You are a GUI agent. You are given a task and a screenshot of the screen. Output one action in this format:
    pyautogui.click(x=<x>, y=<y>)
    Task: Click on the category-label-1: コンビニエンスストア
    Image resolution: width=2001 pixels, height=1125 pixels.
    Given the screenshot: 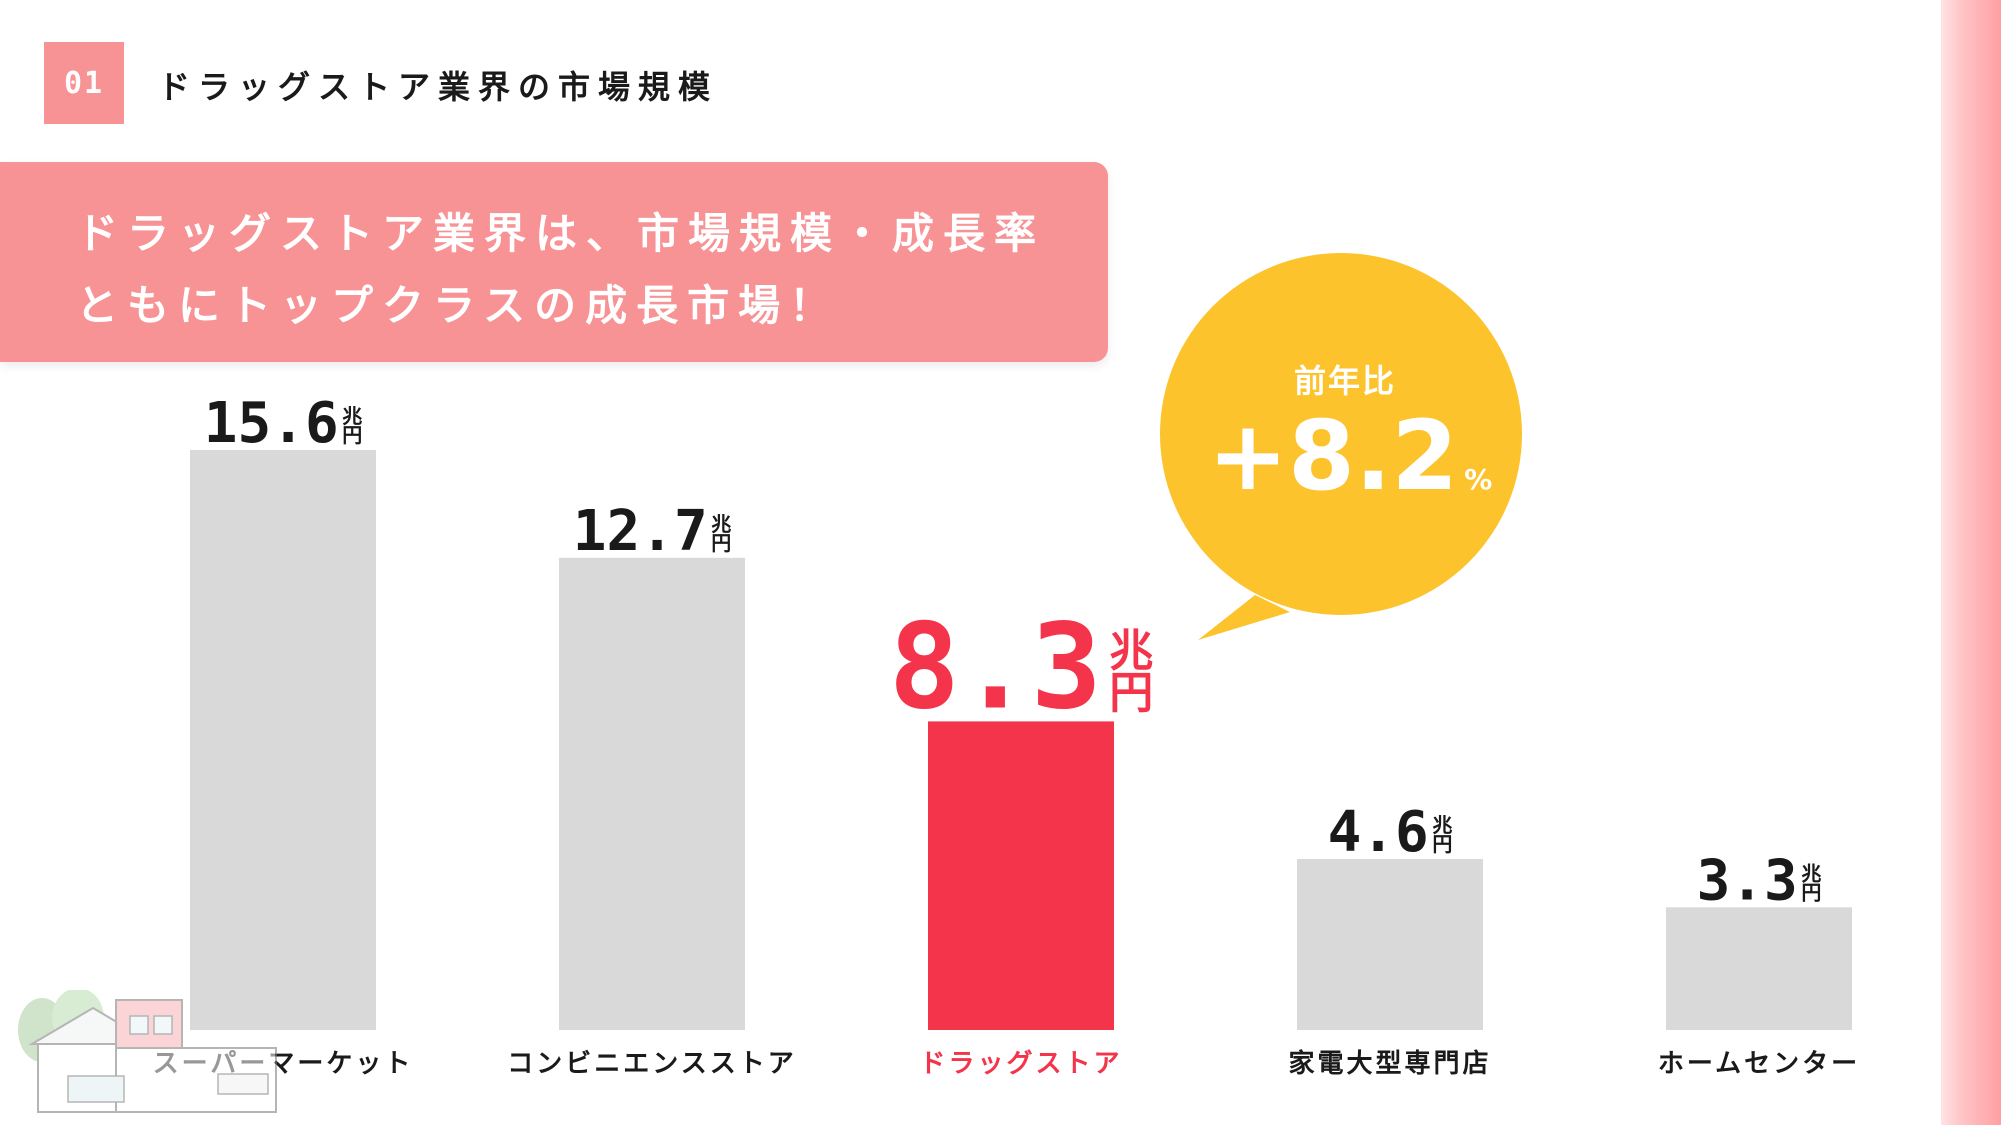 What is the action you would take?
    pyautogui.click(x=651, y=1064)
    